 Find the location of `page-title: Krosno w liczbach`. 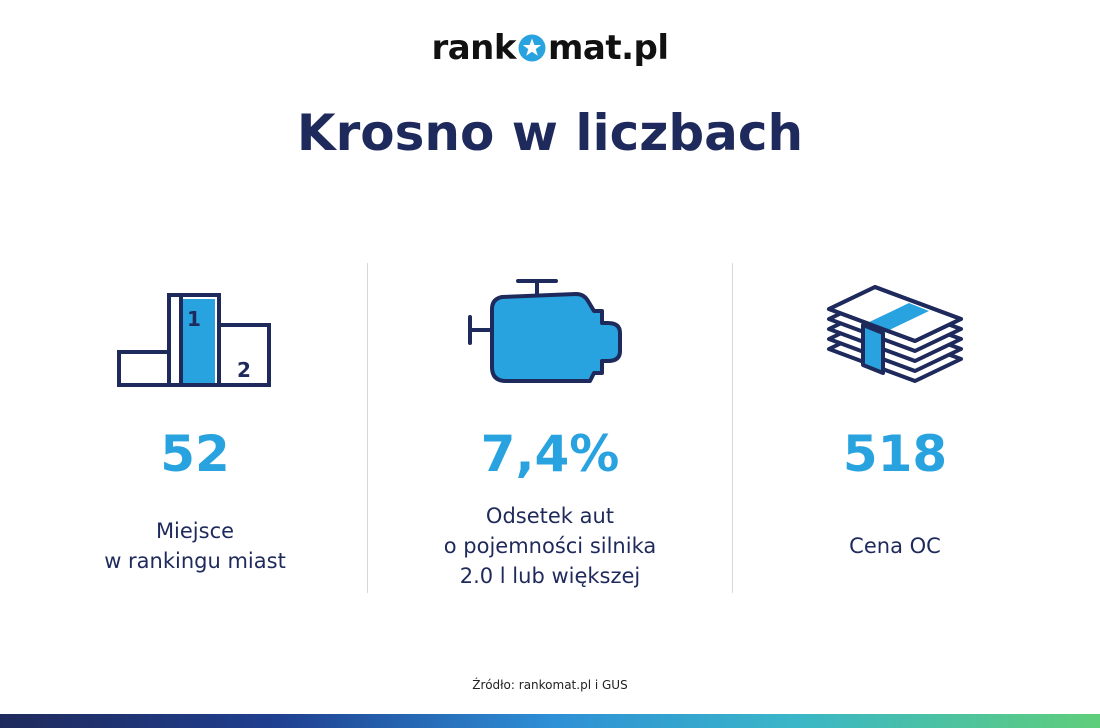

page-title: Krosno w liczbach is located at coordinates (550, 133).